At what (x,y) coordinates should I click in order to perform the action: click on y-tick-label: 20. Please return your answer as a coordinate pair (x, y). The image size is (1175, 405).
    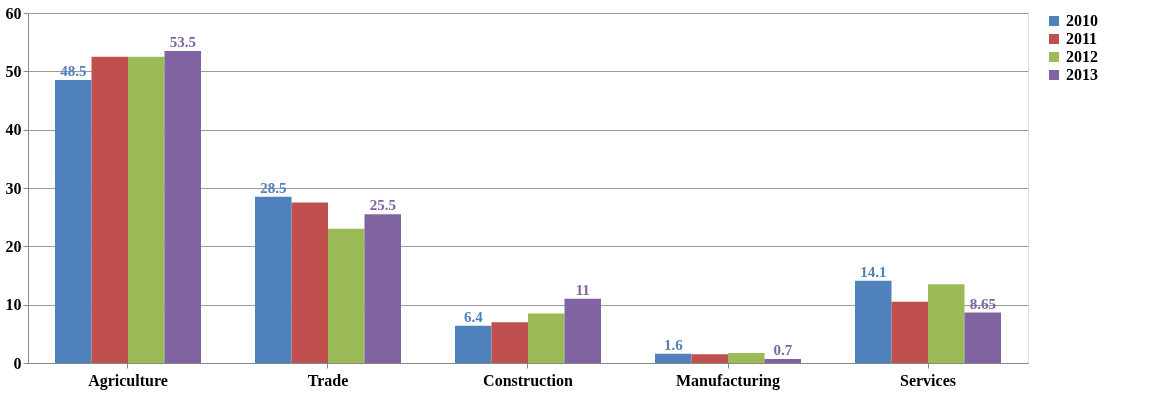
    Looking at the image, I should click on (13, 246).